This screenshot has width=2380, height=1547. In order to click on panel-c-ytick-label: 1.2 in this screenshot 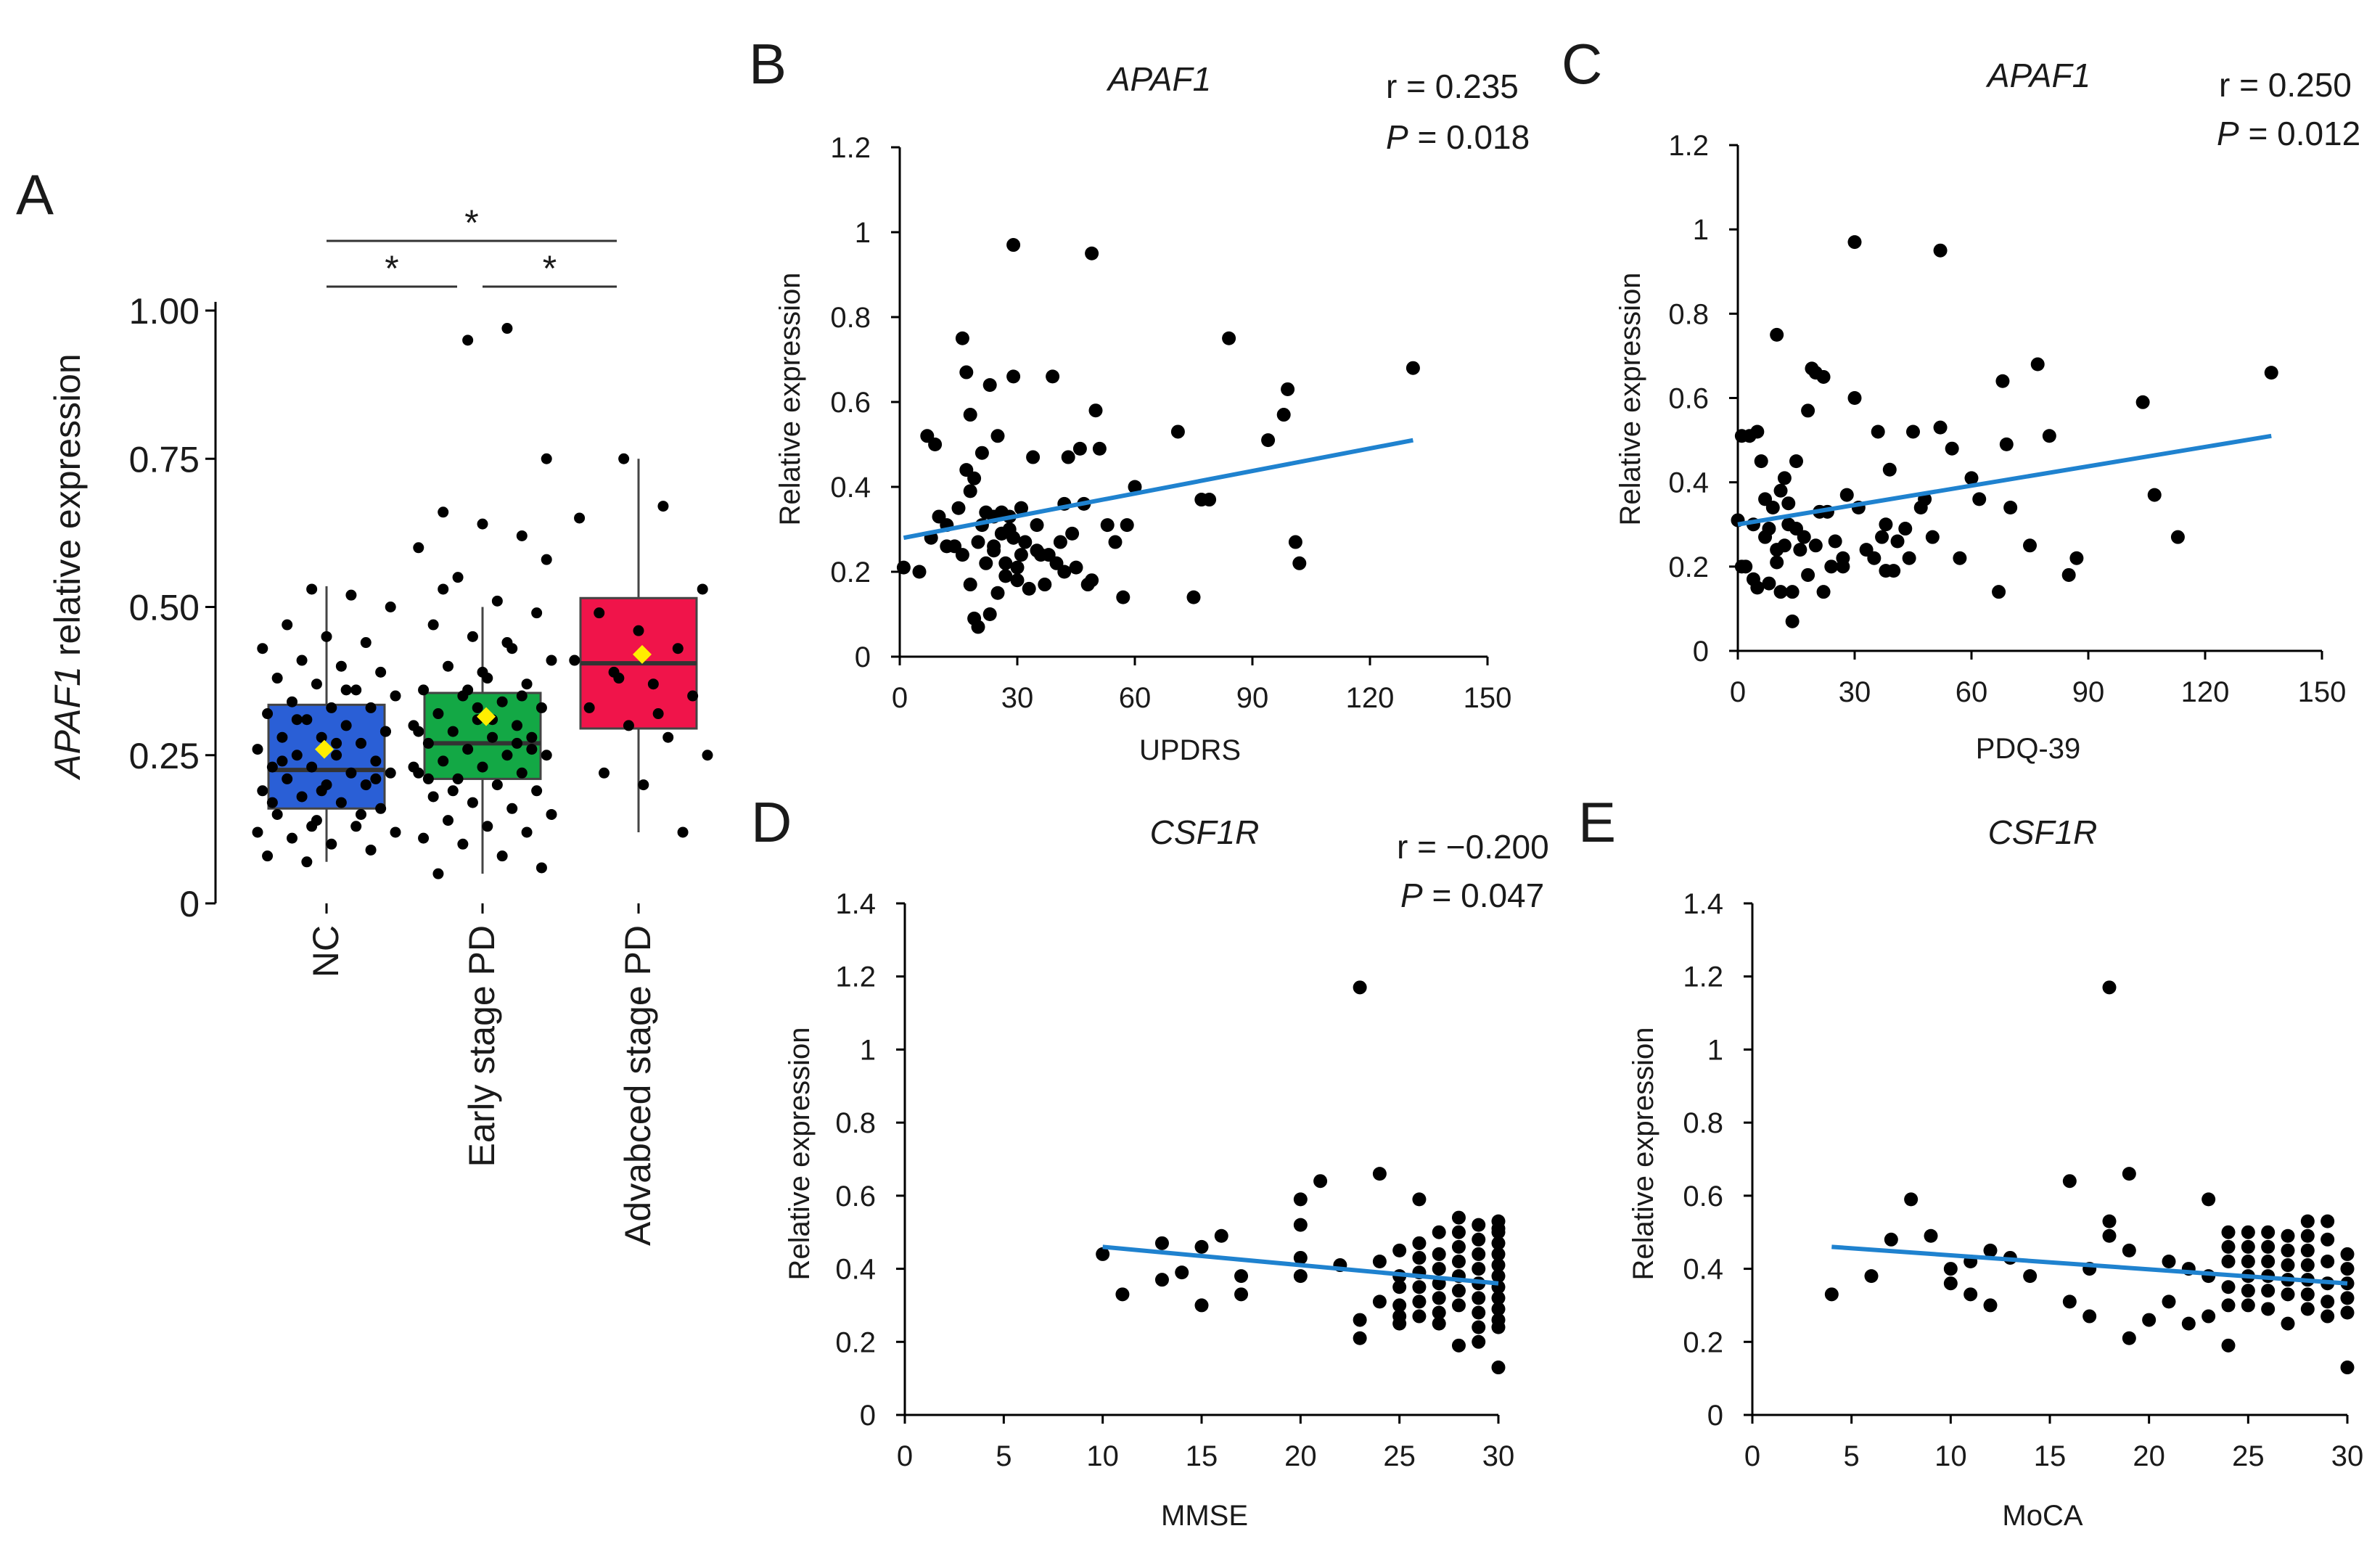, I will do `click(1688, 146)`.